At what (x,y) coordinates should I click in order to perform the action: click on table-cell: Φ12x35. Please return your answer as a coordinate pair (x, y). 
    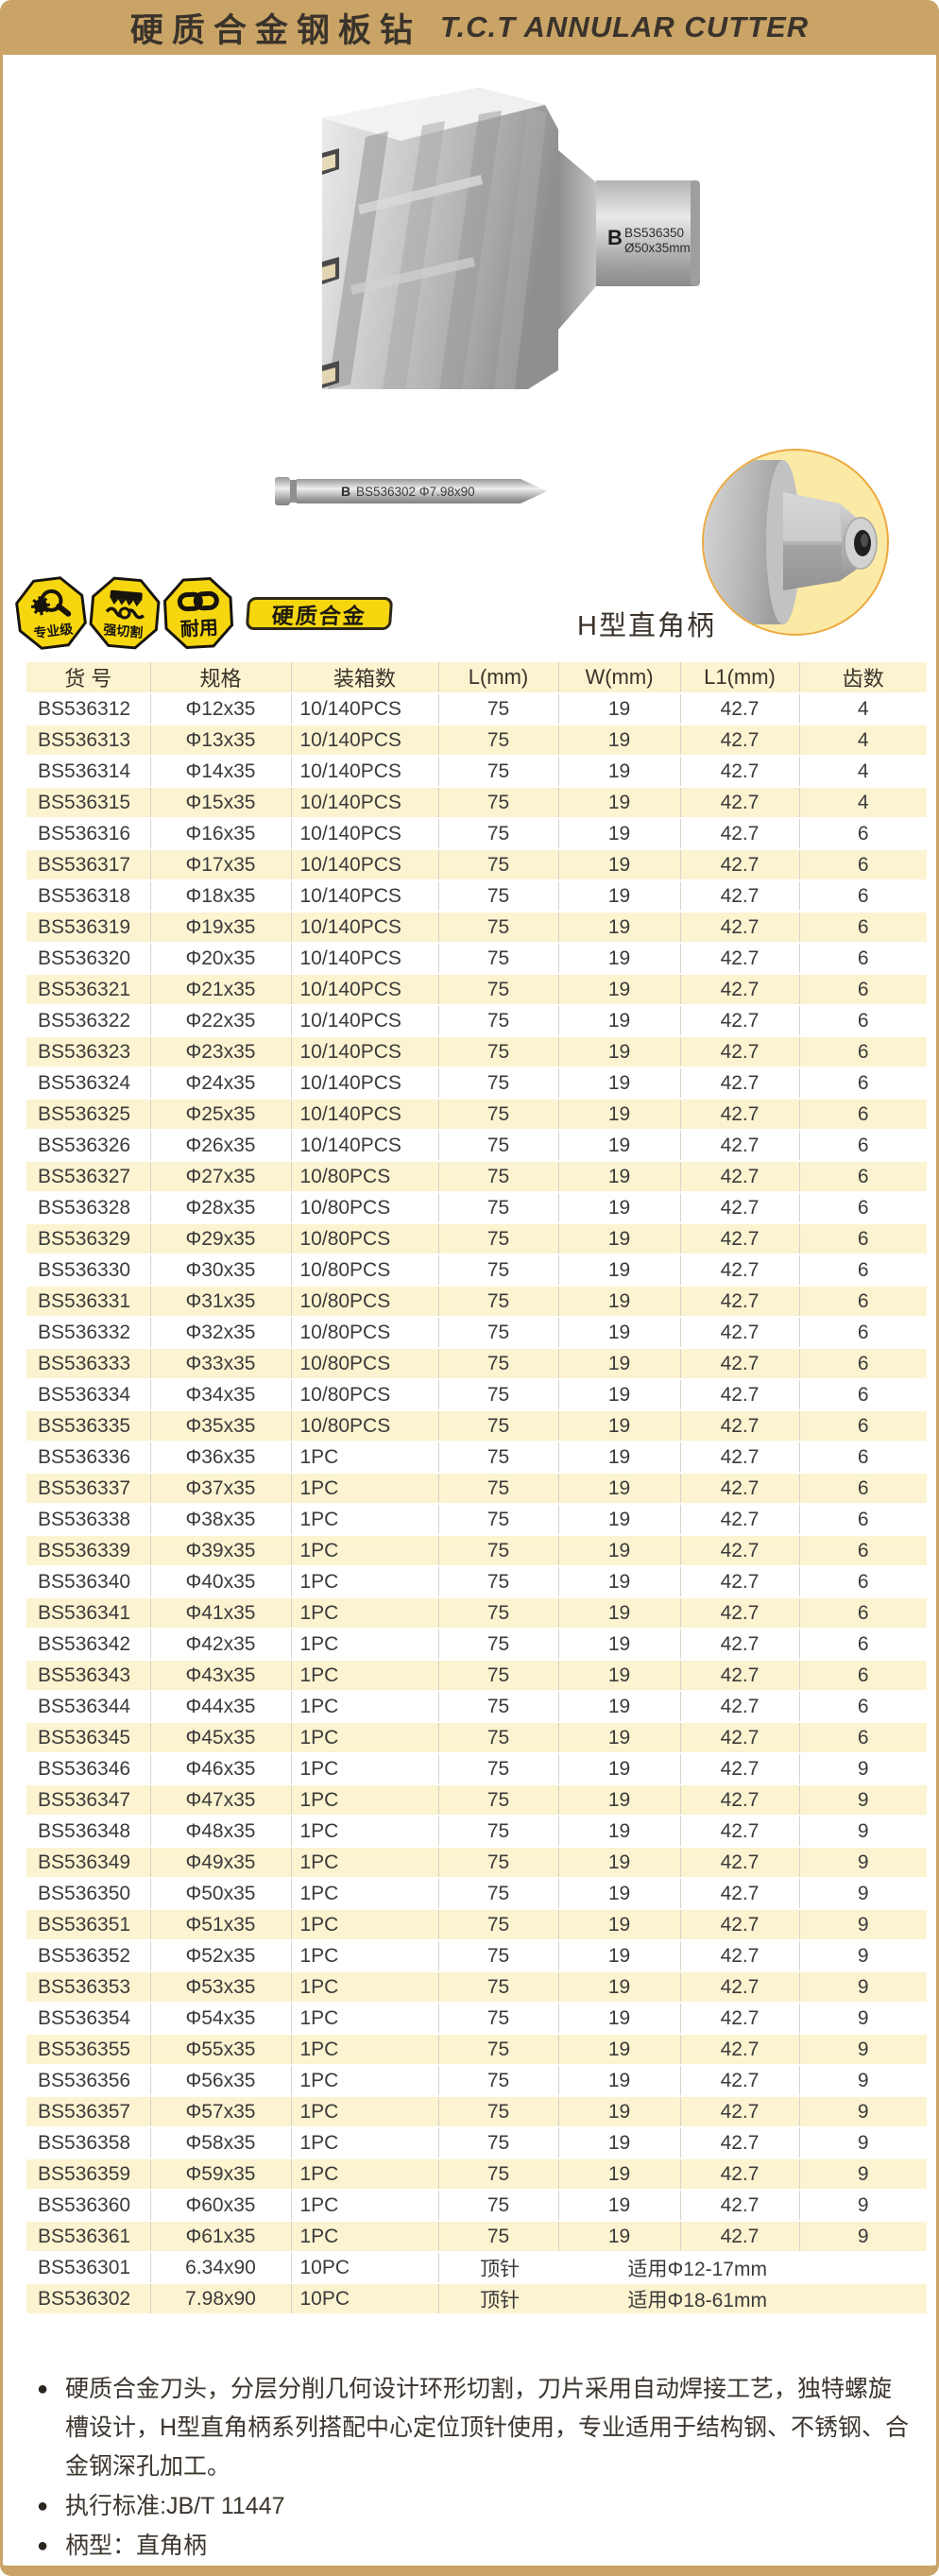
    Looking at the image, I should click on (221, 709).